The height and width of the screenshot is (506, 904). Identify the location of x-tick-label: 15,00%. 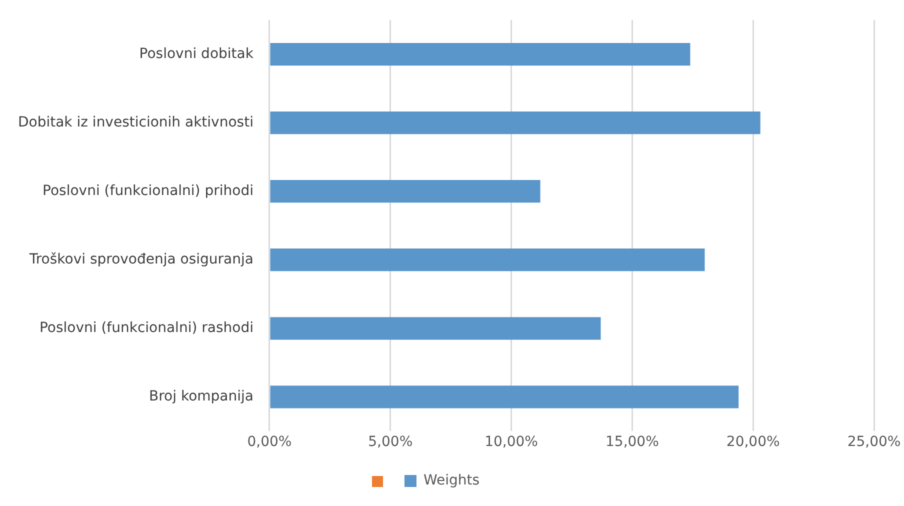
(632, 442).